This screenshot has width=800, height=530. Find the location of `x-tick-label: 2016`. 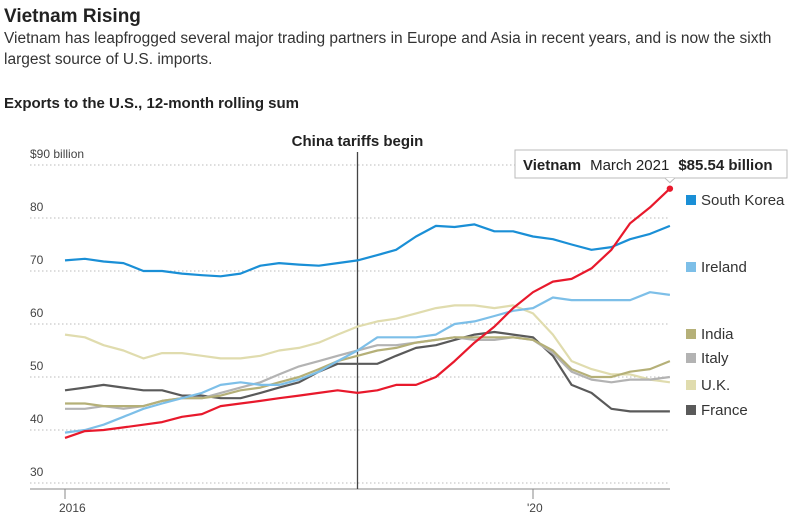

x-tick-label: 2016 is located at coordinates (72, 508).